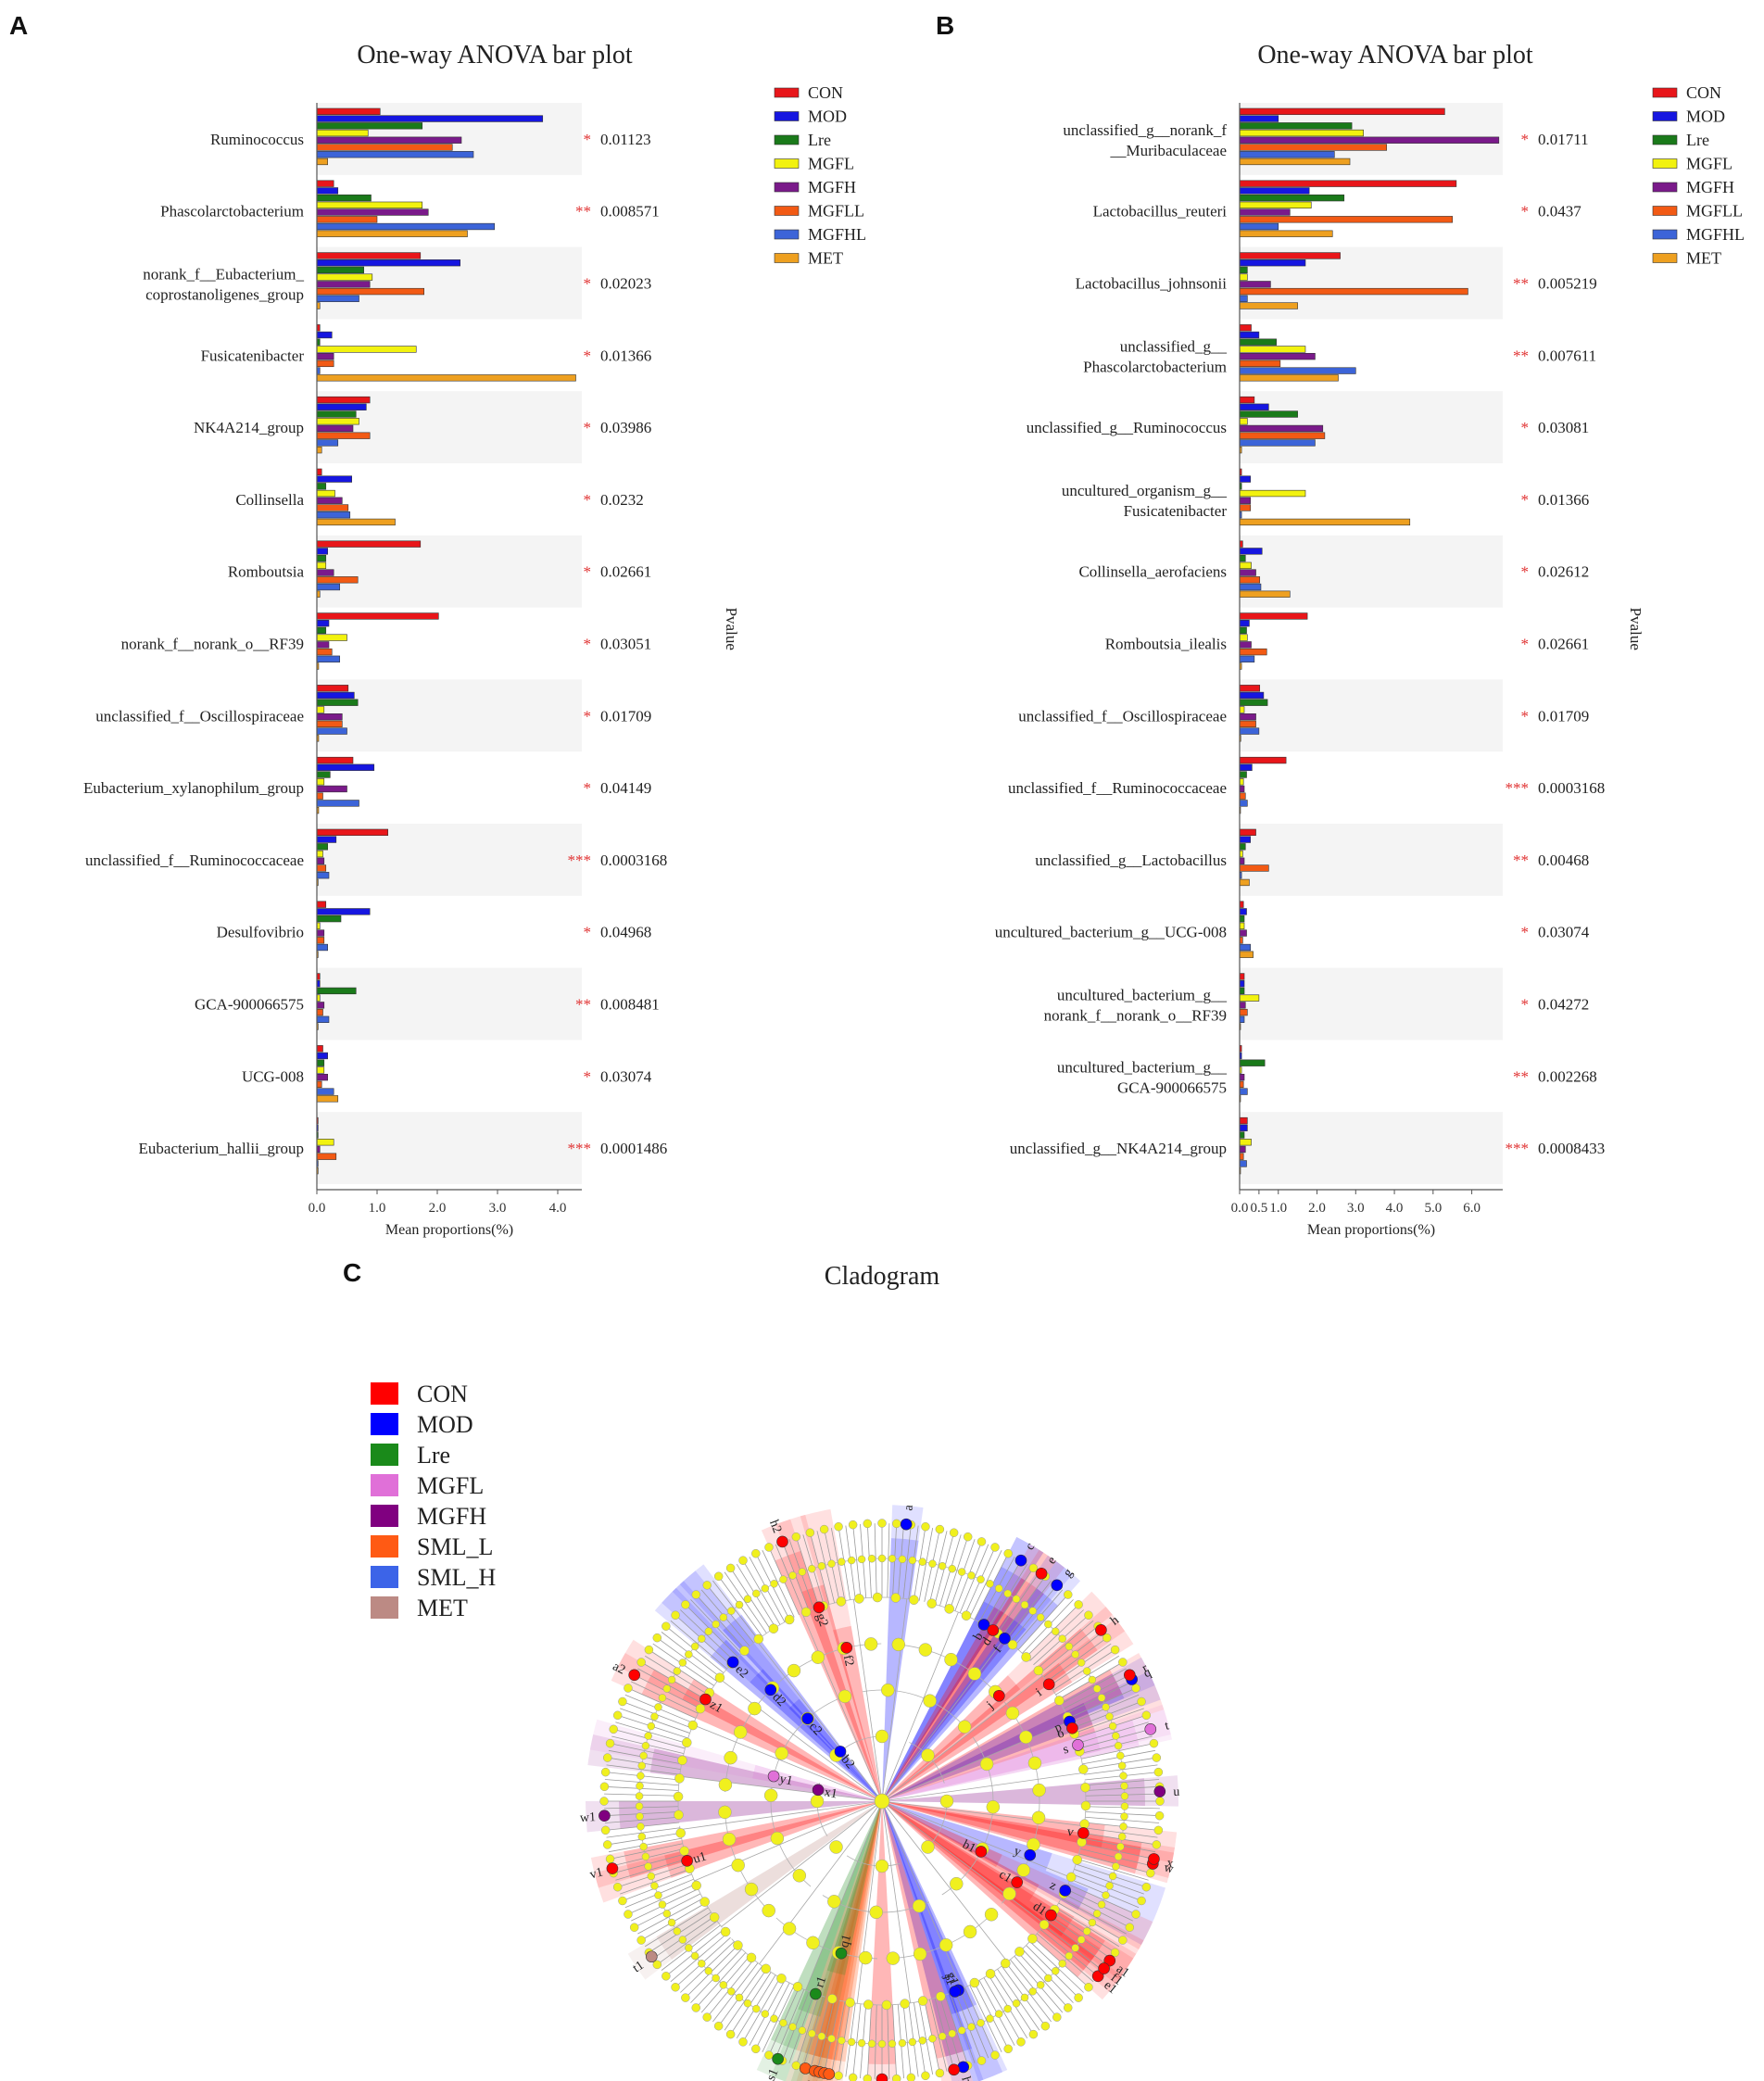 The height and width of the screenshot is (2081, 1764). Describe the element at coordinates (1710, 187) in the screenshot. I see `legend-label: MGFH` at that location.